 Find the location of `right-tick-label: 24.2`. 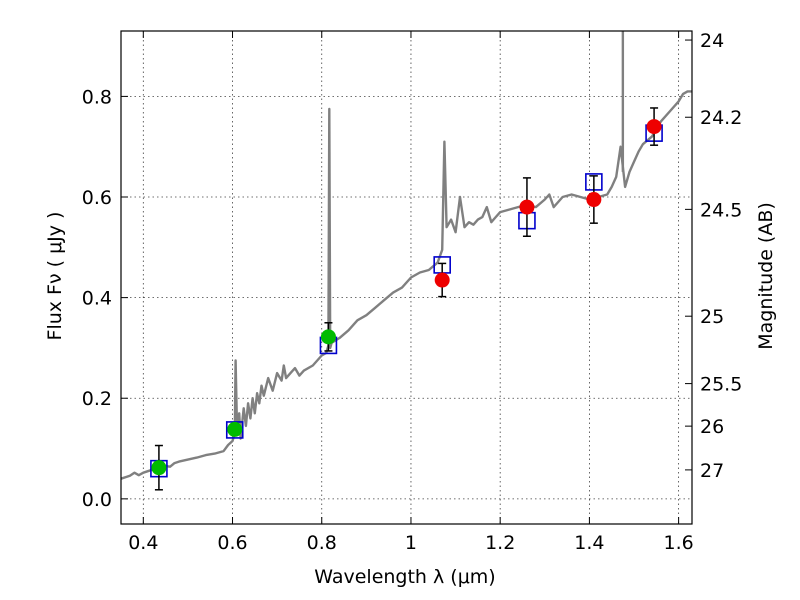

right-tick-label: 24.2 is located at coordinates (721, 118).